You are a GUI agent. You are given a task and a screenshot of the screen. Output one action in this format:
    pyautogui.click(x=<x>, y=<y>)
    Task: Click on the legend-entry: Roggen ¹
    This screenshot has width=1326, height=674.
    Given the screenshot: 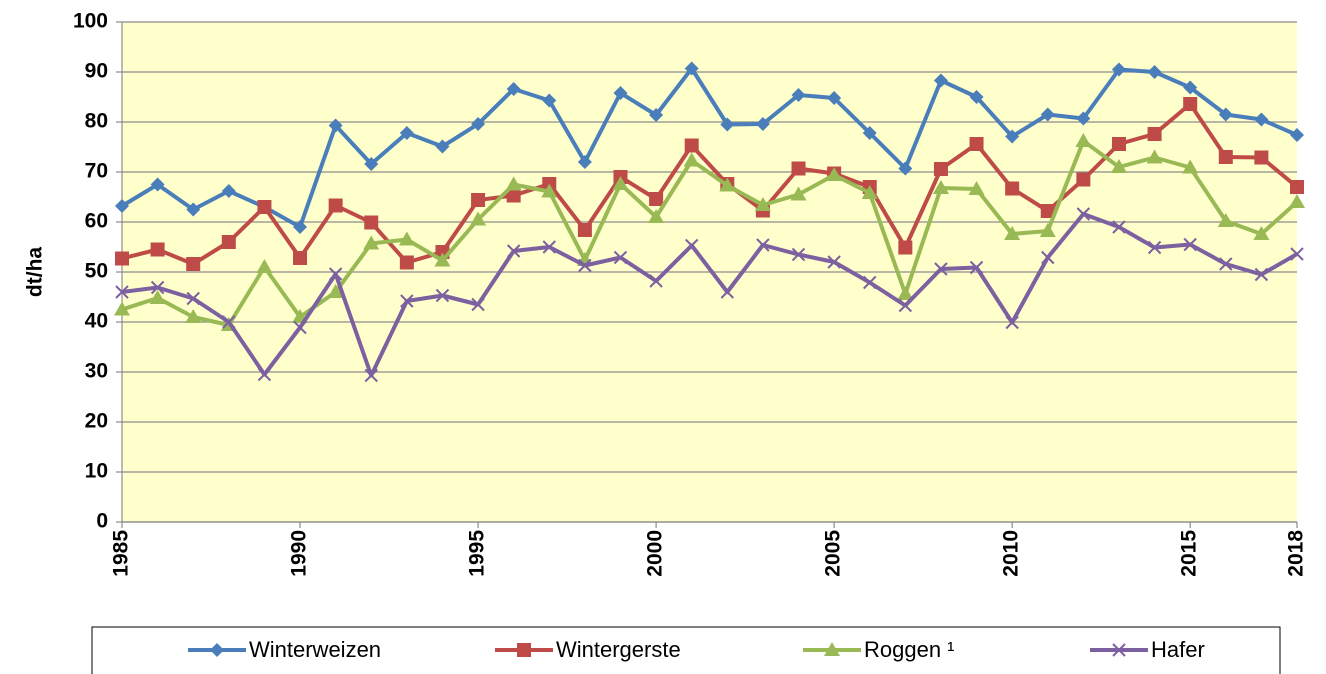 What is the action you would take?
    pyautogui.click(x=879, y=649)
    